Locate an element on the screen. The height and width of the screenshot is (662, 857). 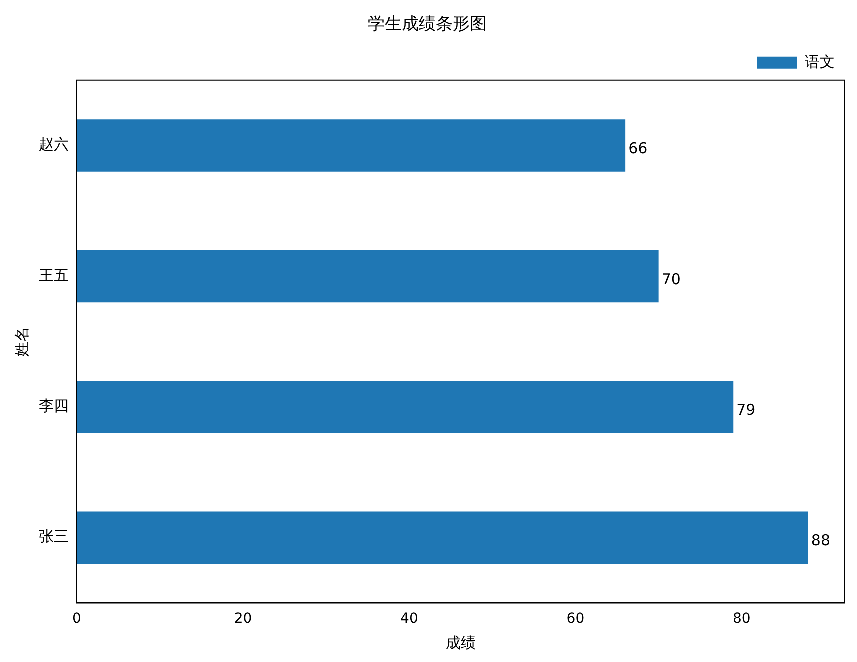
data-label: 79 is located at coordinates (746, 410).